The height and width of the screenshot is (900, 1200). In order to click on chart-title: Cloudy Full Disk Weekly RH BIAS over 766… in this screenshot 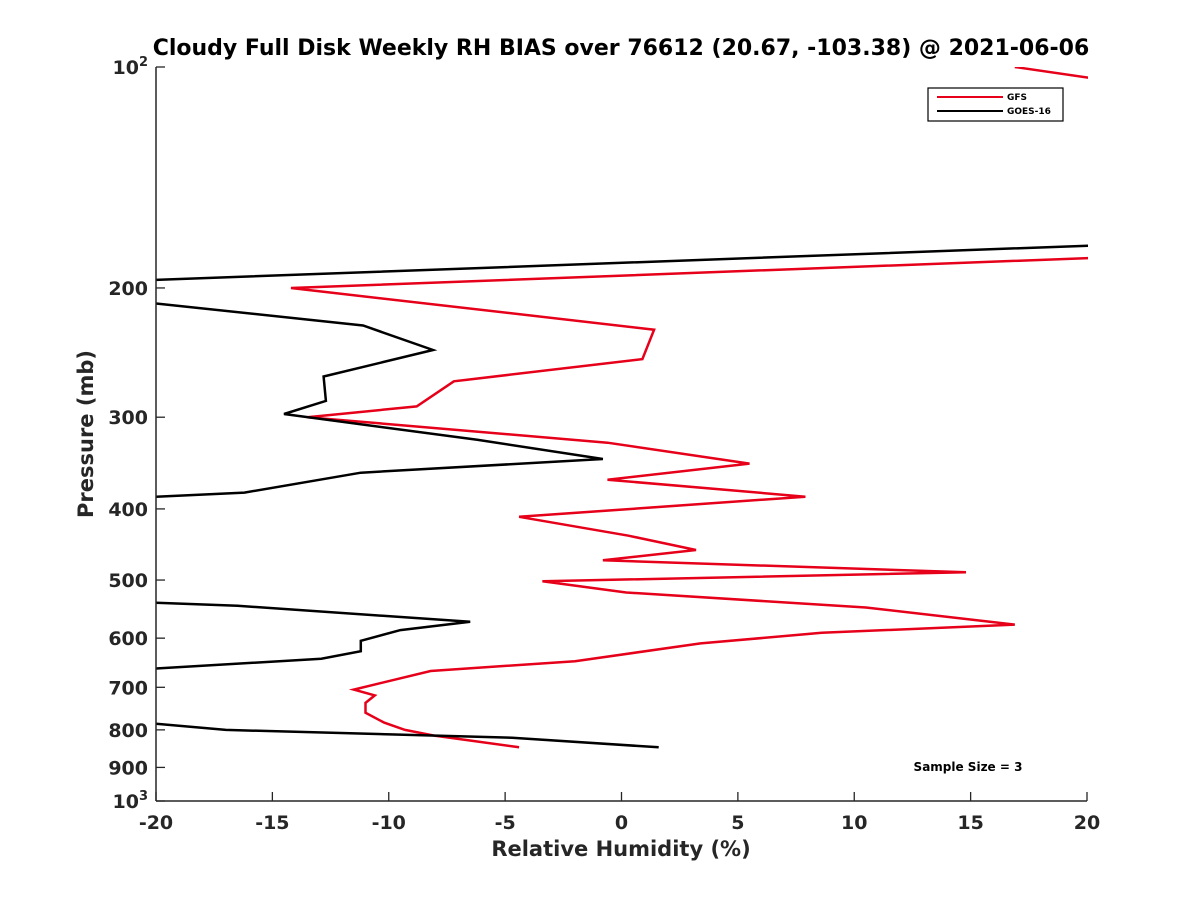, I will do `click(621, 48)`.